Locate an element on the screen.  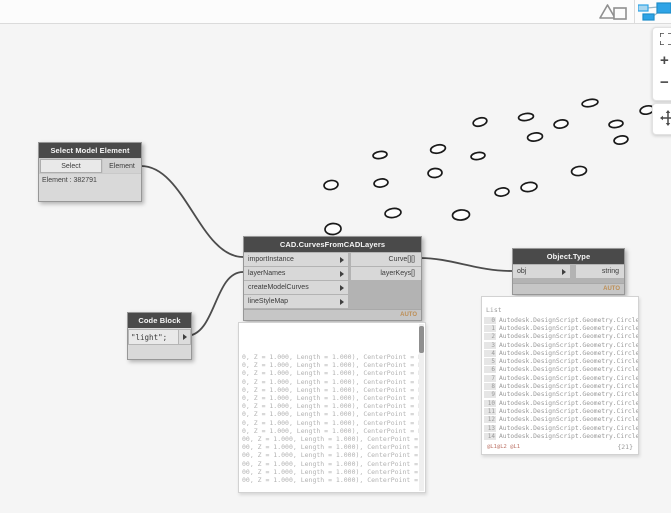
list-index: 12 is located at coordinates (490, 420).